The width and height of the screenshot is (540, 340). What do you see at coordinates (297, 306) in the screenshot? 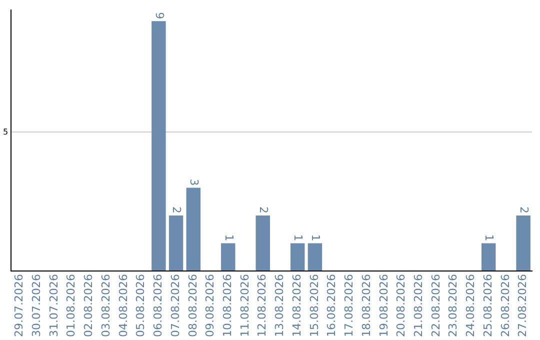
I see `x-tick-label: 14.08.2026` at bounding box center [297, 306].